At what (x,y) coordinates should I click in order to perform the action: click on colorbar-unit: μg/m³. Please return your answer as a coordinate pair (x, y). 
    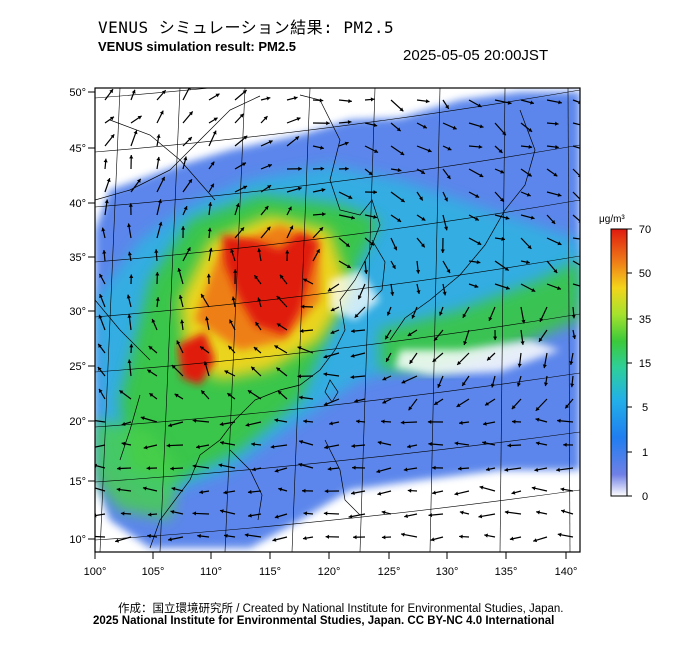
    Looking at the image, I should click on (612, 219).